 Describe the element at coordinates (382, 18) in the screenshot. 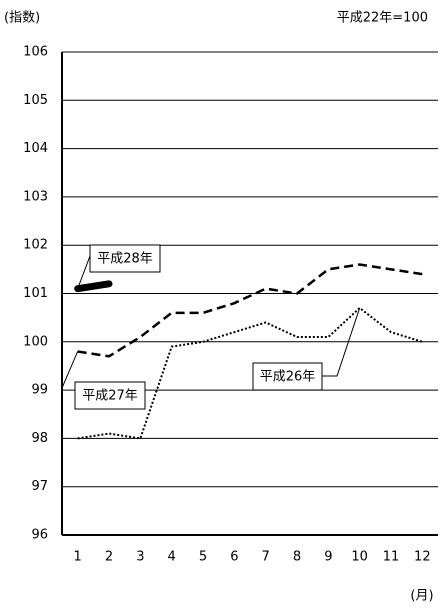

I see `base-note: 平成22年=100` at that location.